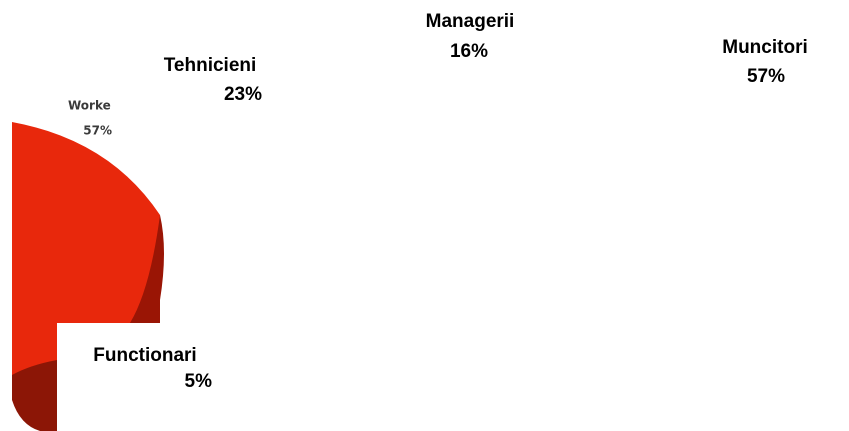  What do you see at coordinates (243, 94) in the screenshot?
I see `slice-value-label: 23%` at bounding box center [243, 94].